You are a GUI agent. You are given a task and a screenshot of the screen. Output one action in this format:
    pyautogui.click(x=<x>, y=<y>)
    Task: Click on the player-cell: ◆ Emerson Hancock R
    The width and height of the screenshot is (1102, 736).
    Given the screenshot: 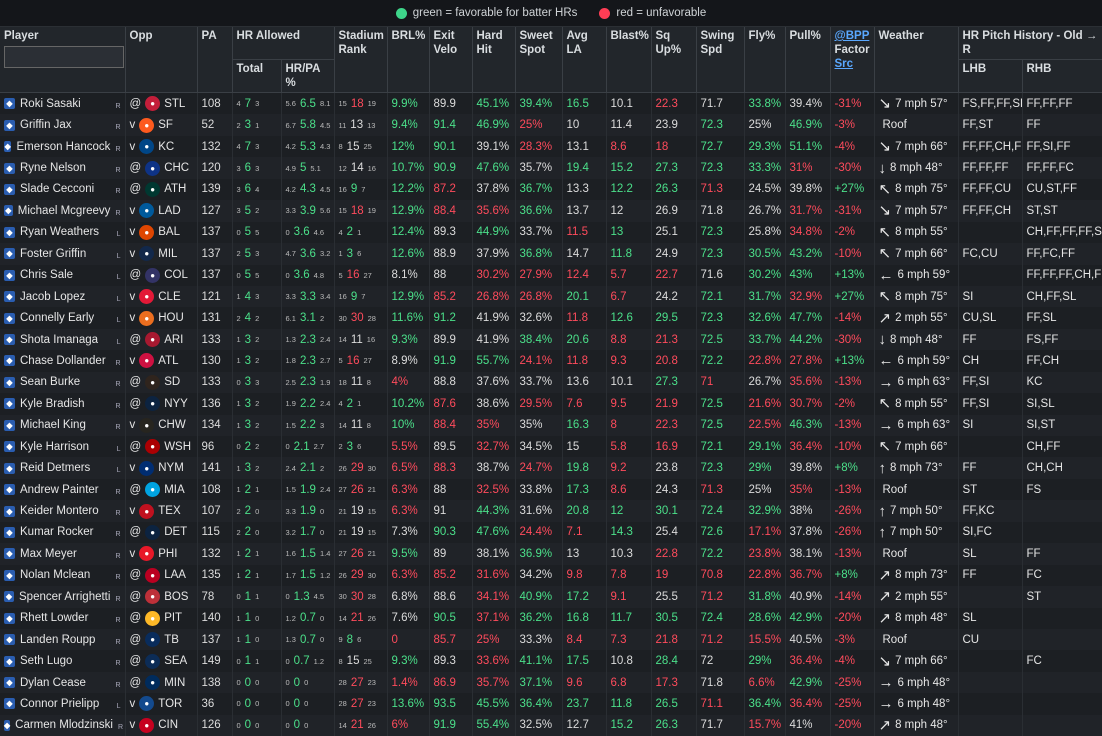 What is the action you would take?
    pyautogui.click(x=62, y=146)
    